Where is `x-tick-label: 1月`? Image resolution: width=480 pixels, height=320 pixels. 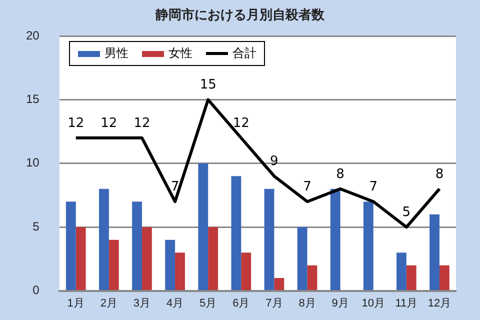
x-tick-label: 1月 is located at coordinates (75, 303).